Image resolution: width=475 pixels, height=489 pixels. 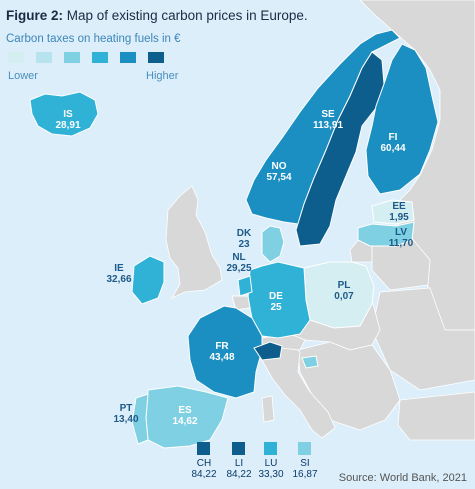 I want to click on small-state-label-lu: LU 33,30, so click(x=271, y=469).